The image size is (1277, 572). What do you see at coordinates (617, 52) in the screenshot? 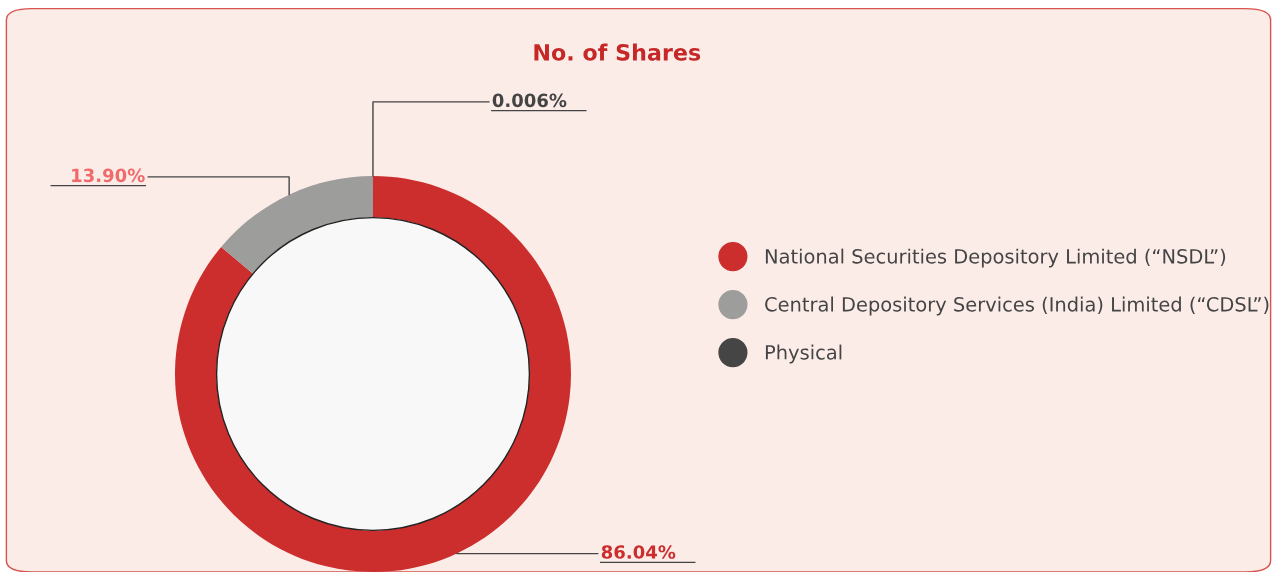
I see `chart-title: No. of Shares` at bounding box center [617, 52].